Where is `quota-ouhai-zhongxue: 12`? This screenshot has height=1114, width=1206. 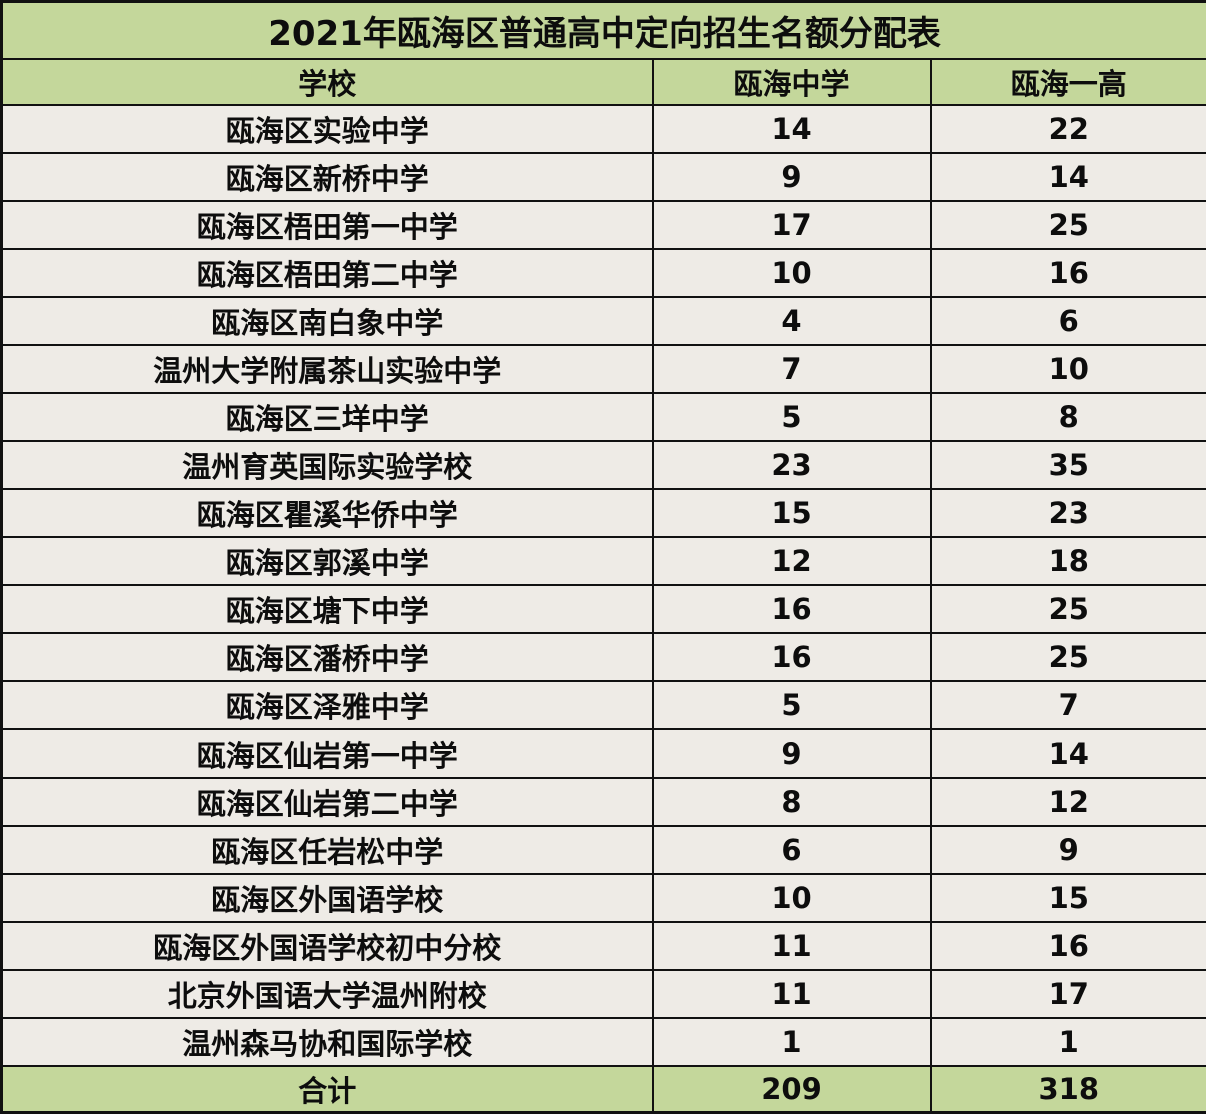 quota-ouhai-zhongxue: 12 is located at coordinates (791, 561).